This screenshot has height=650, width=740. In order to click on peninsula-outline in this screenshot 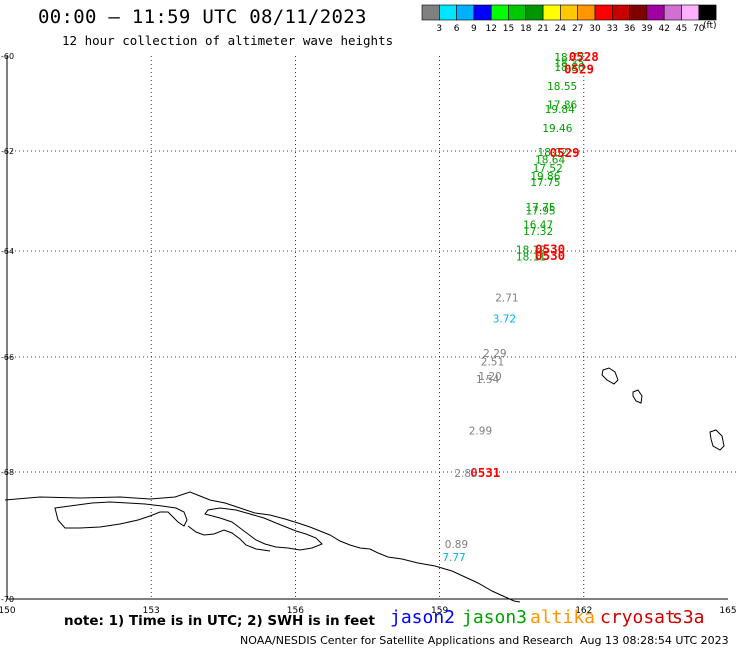, I will do `click(121, 515)`.